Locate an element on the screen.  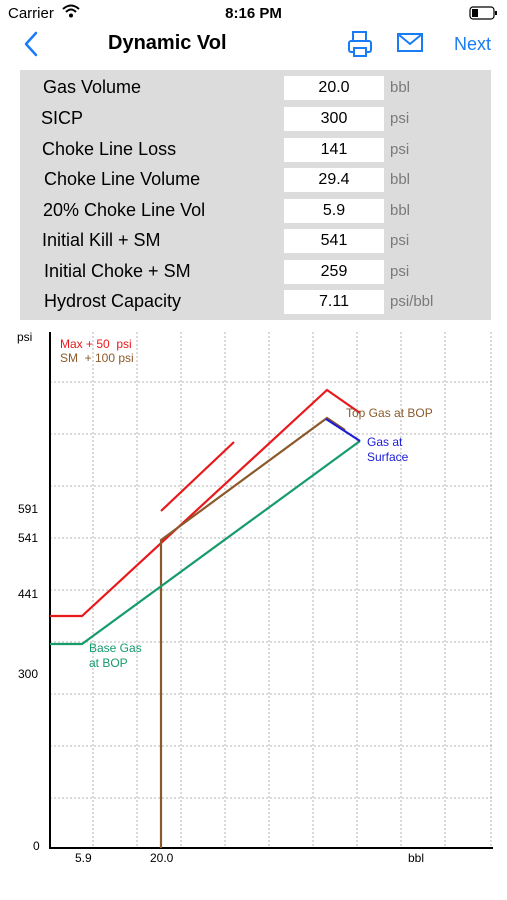
parameter-label: Hydrost Capacity is located at coordinates (113, 301).